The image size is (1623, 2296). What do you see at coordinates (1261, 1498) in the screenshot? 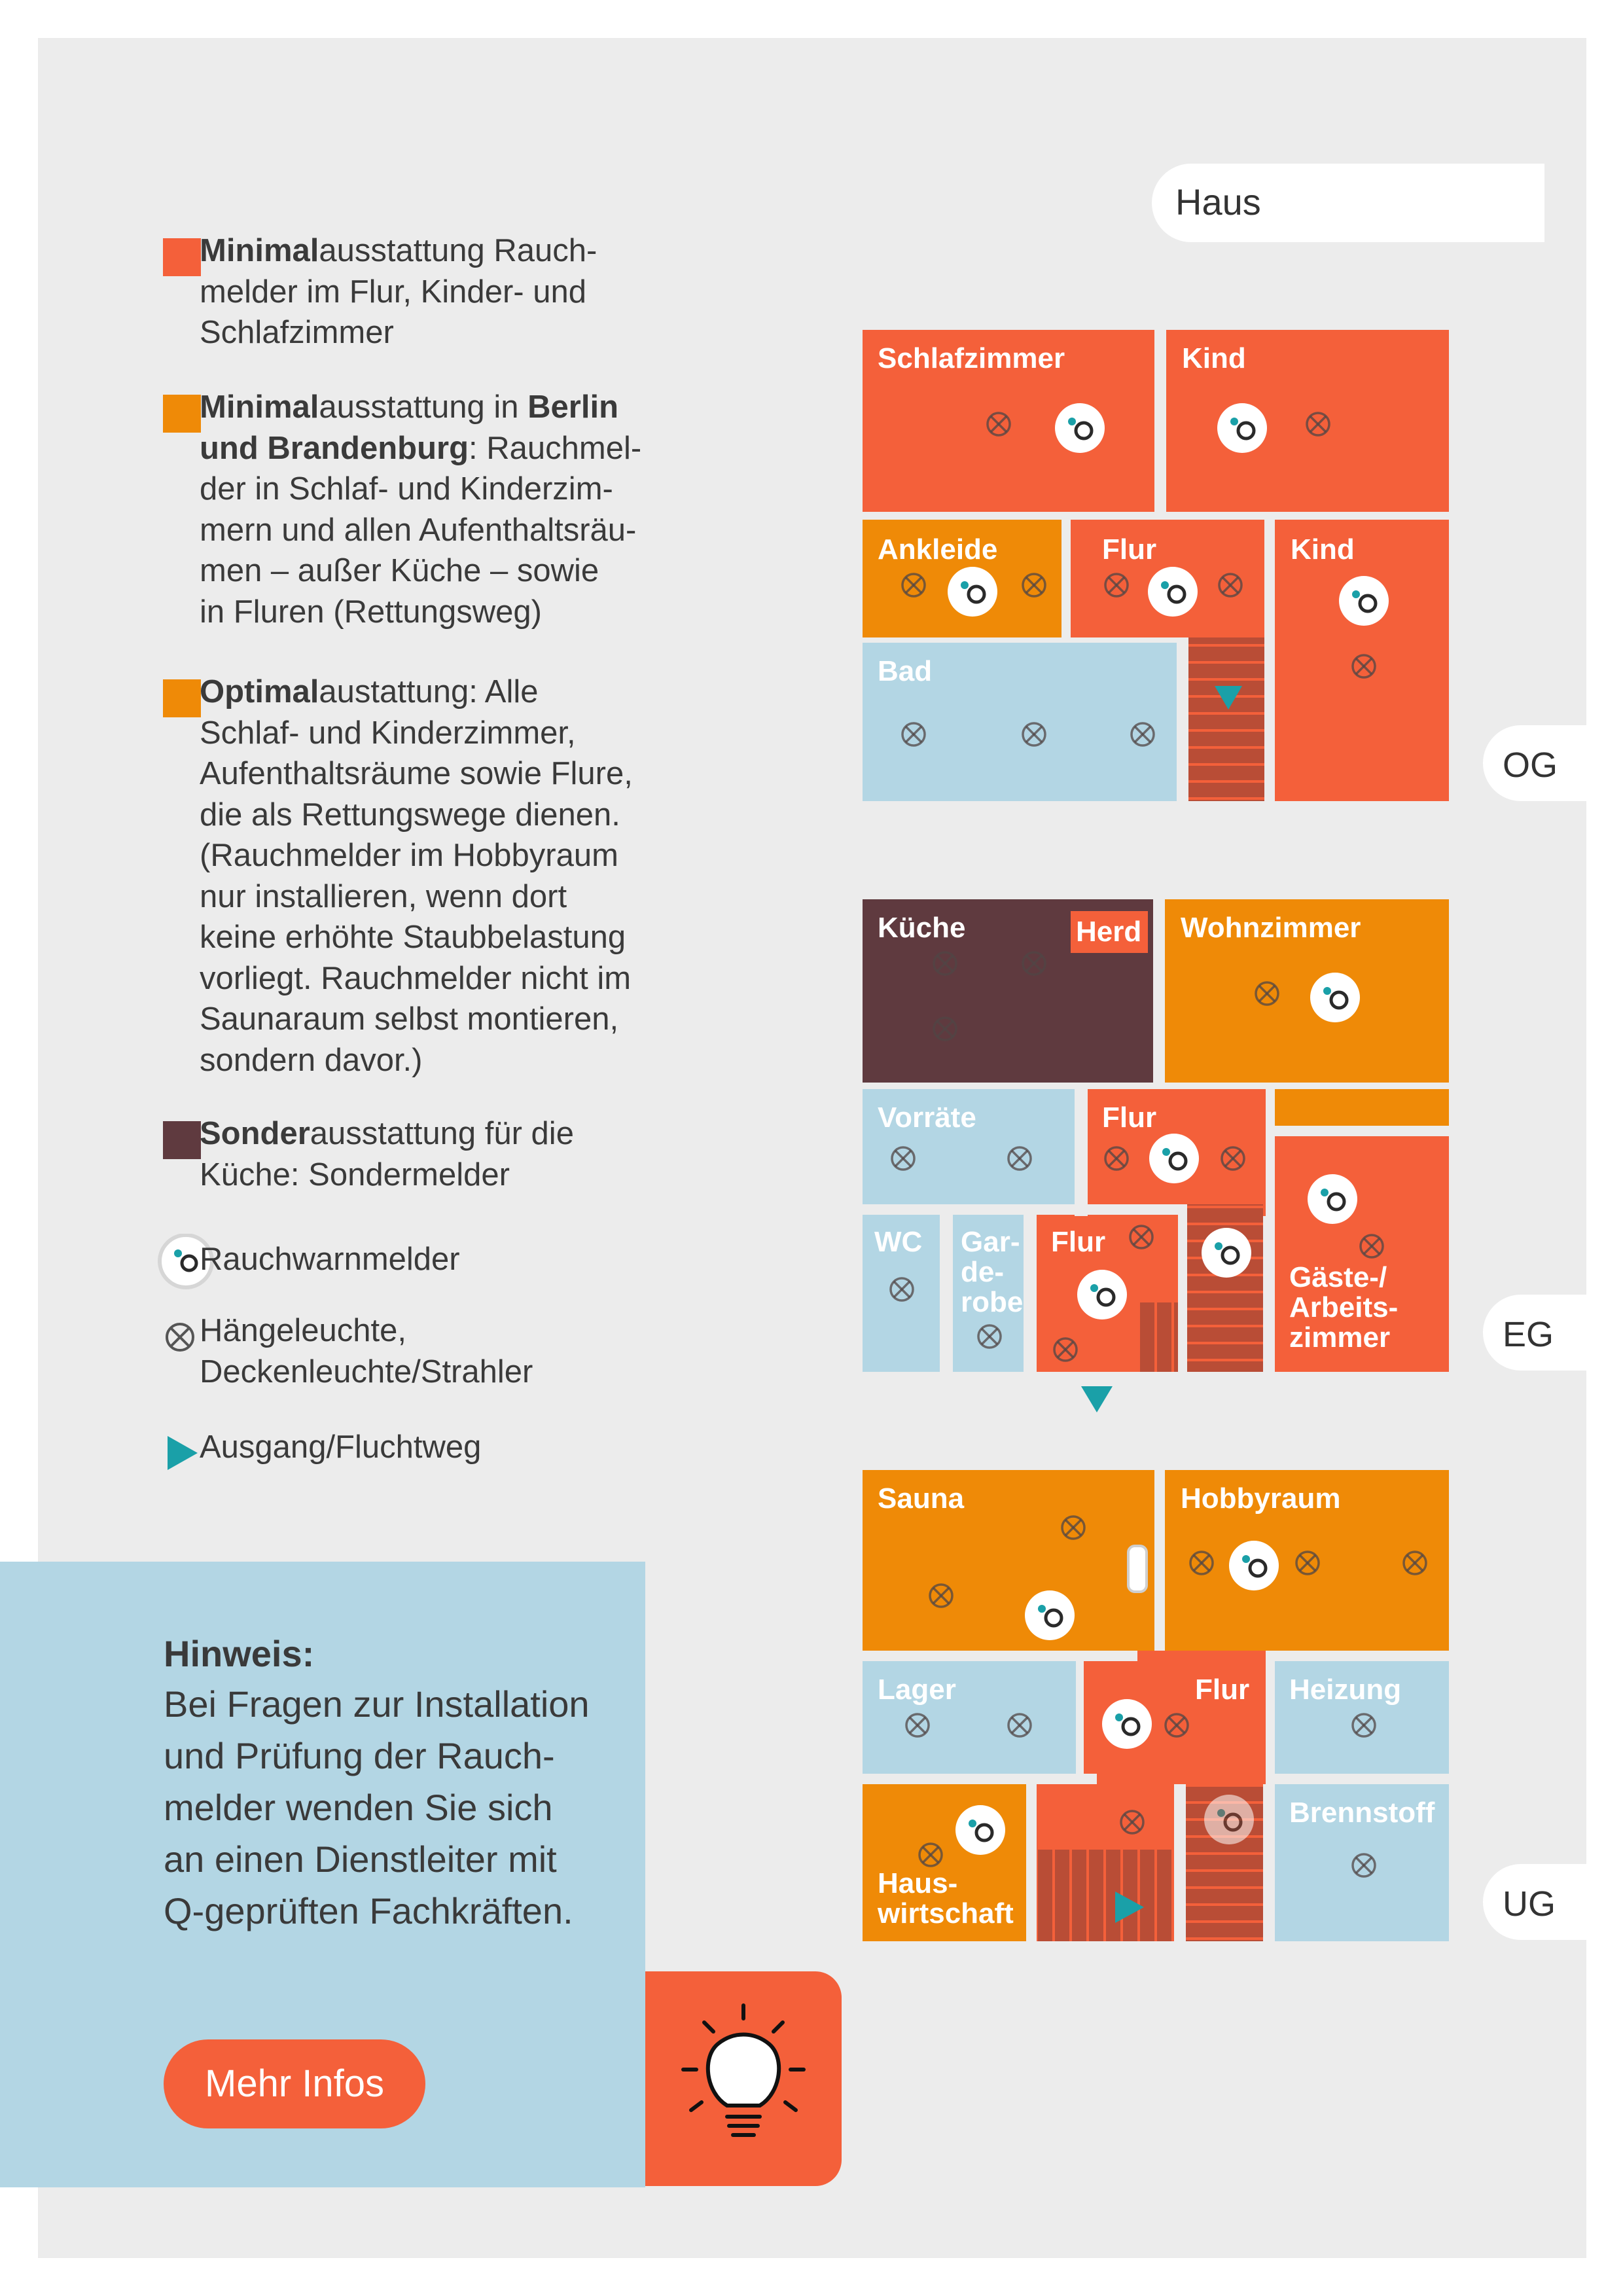
I see `label-hobbyraum: Hobbyraum` at bounding box center [1261, 1498].